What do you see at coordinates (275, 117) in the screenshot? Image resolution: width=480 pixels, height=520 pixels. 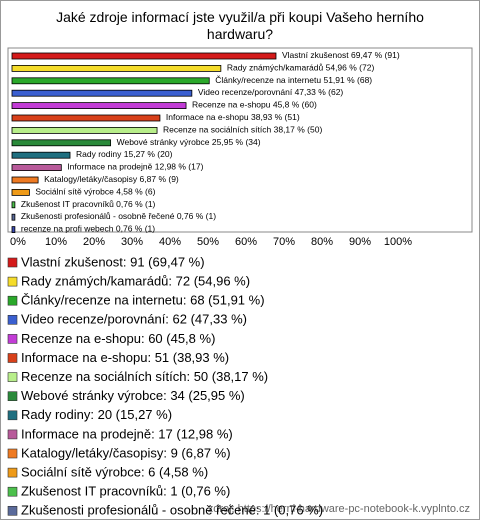 I see `bar-label-value: 38,93 % (51)` at bounding box center [275, 117].